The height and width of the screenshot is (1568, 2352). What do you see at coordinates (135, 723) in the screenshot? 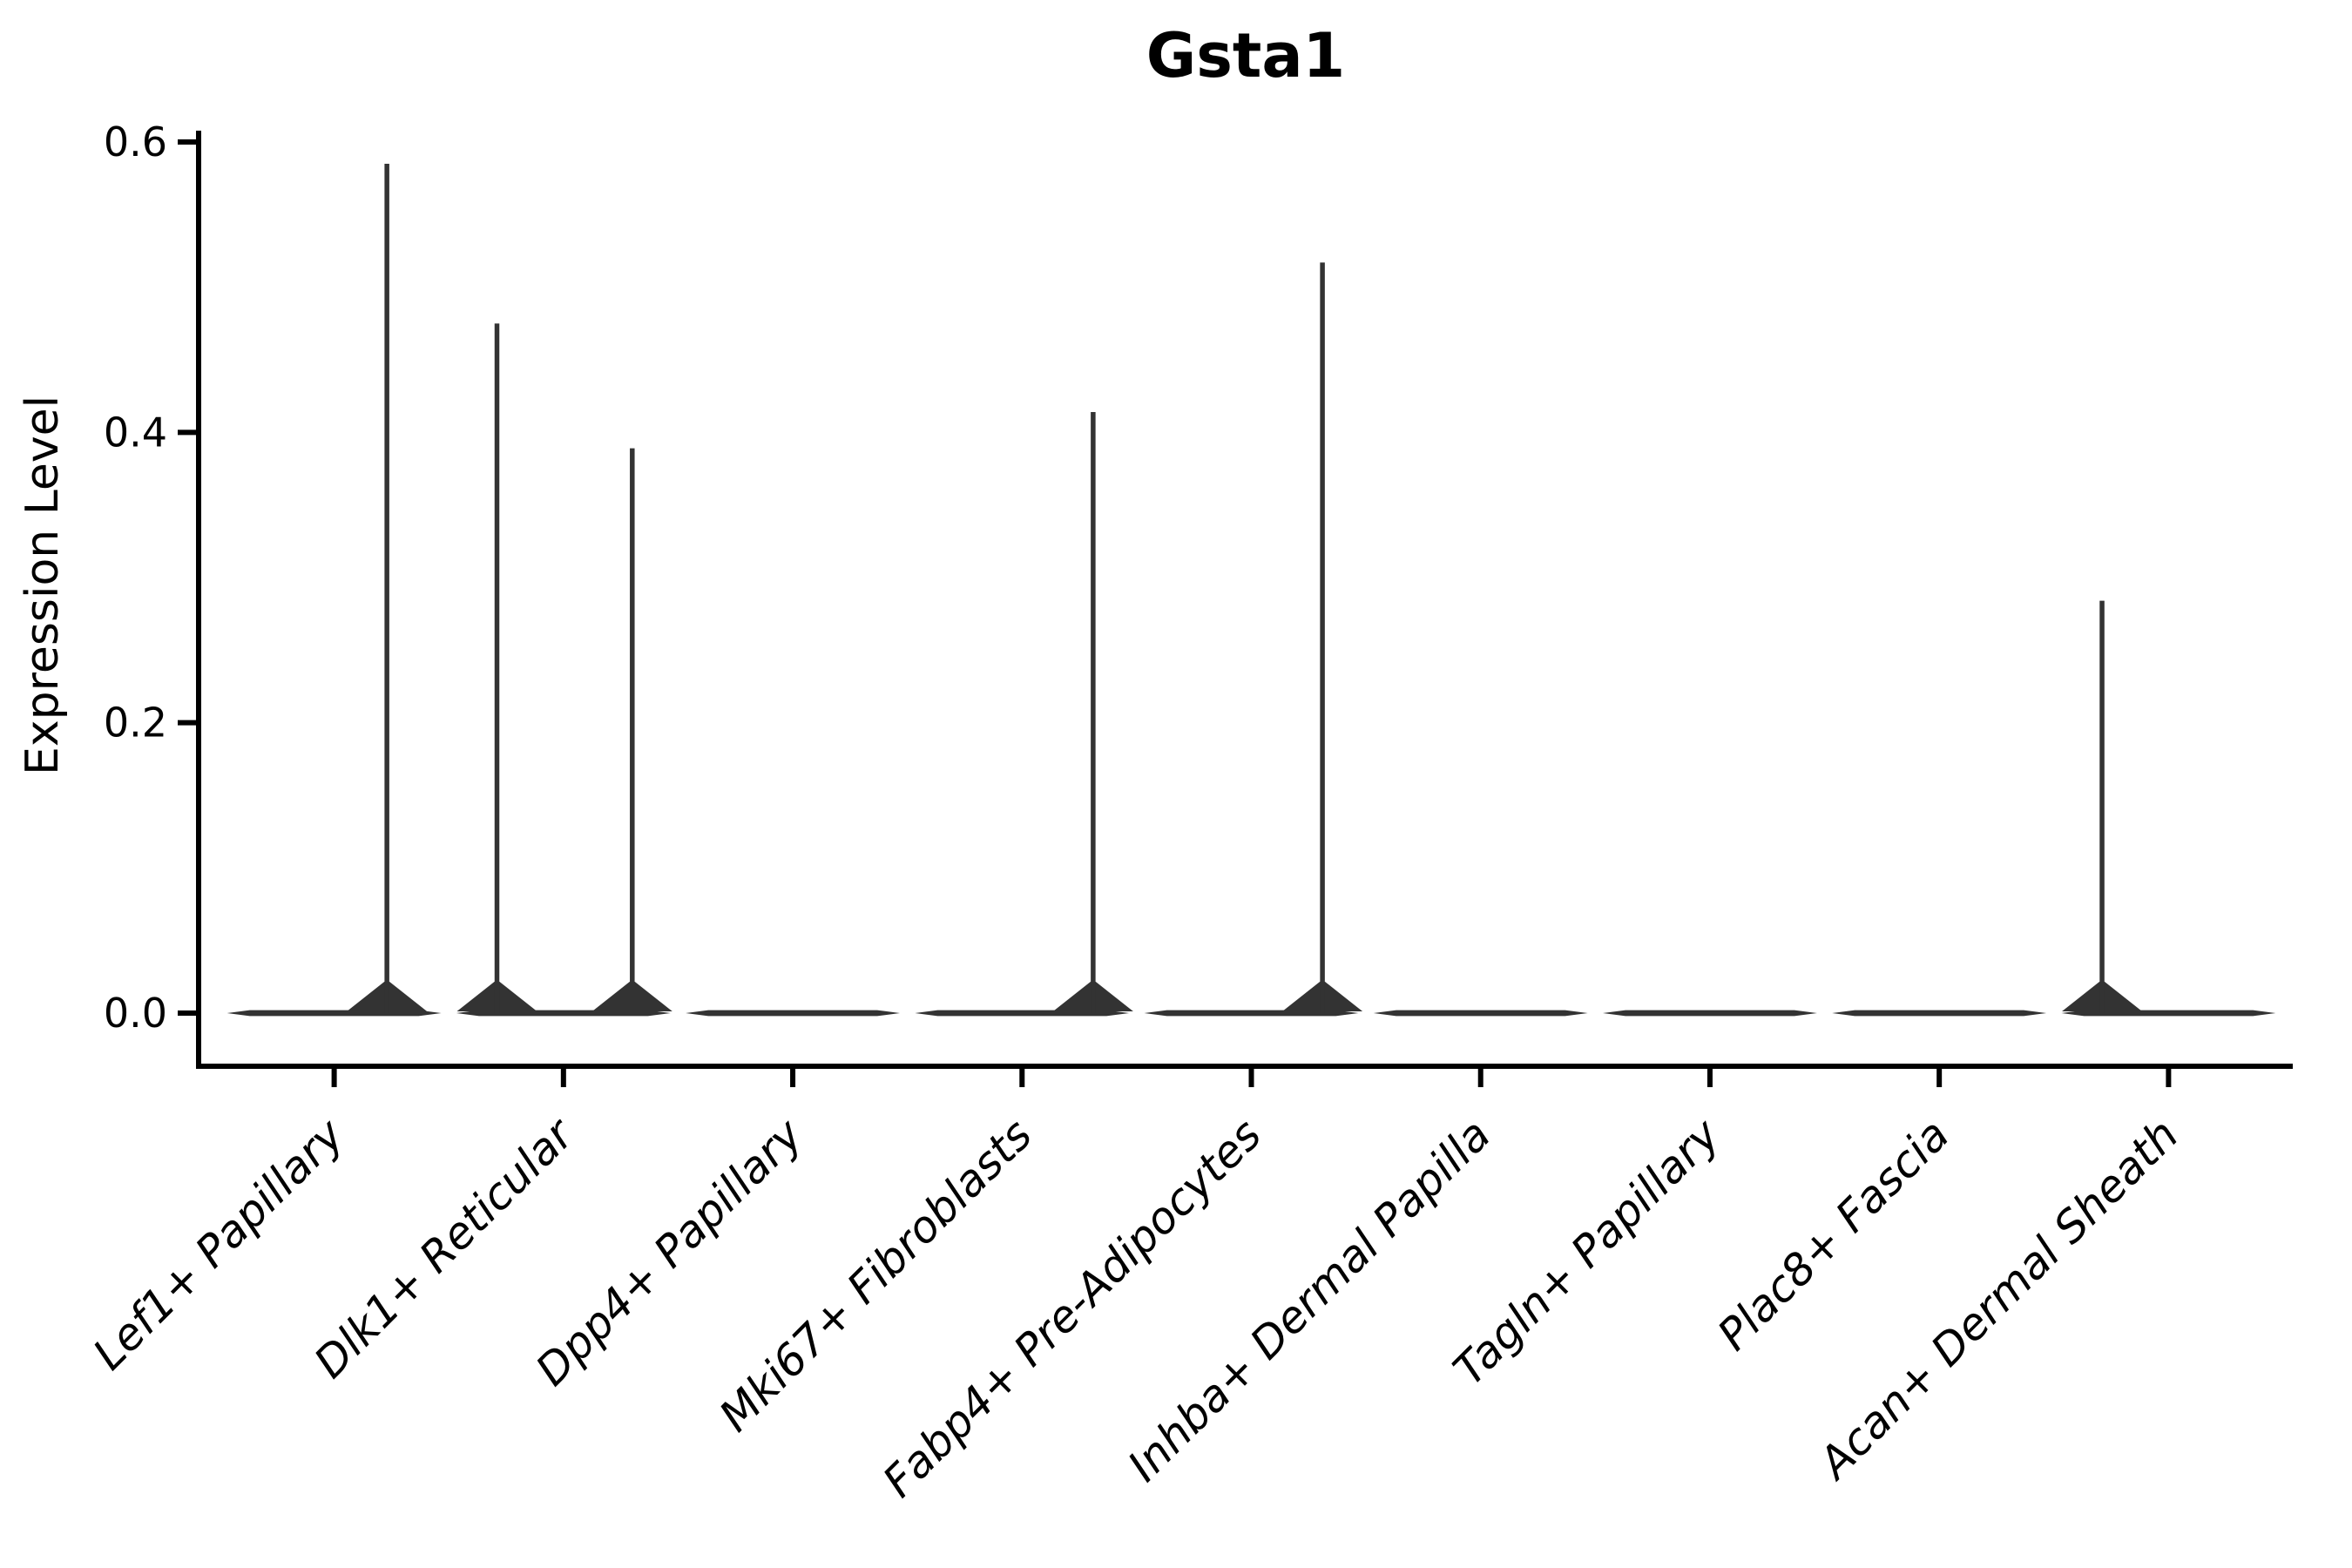
I see `y-tick-label: 0.2` at bounding box center [135, 723].